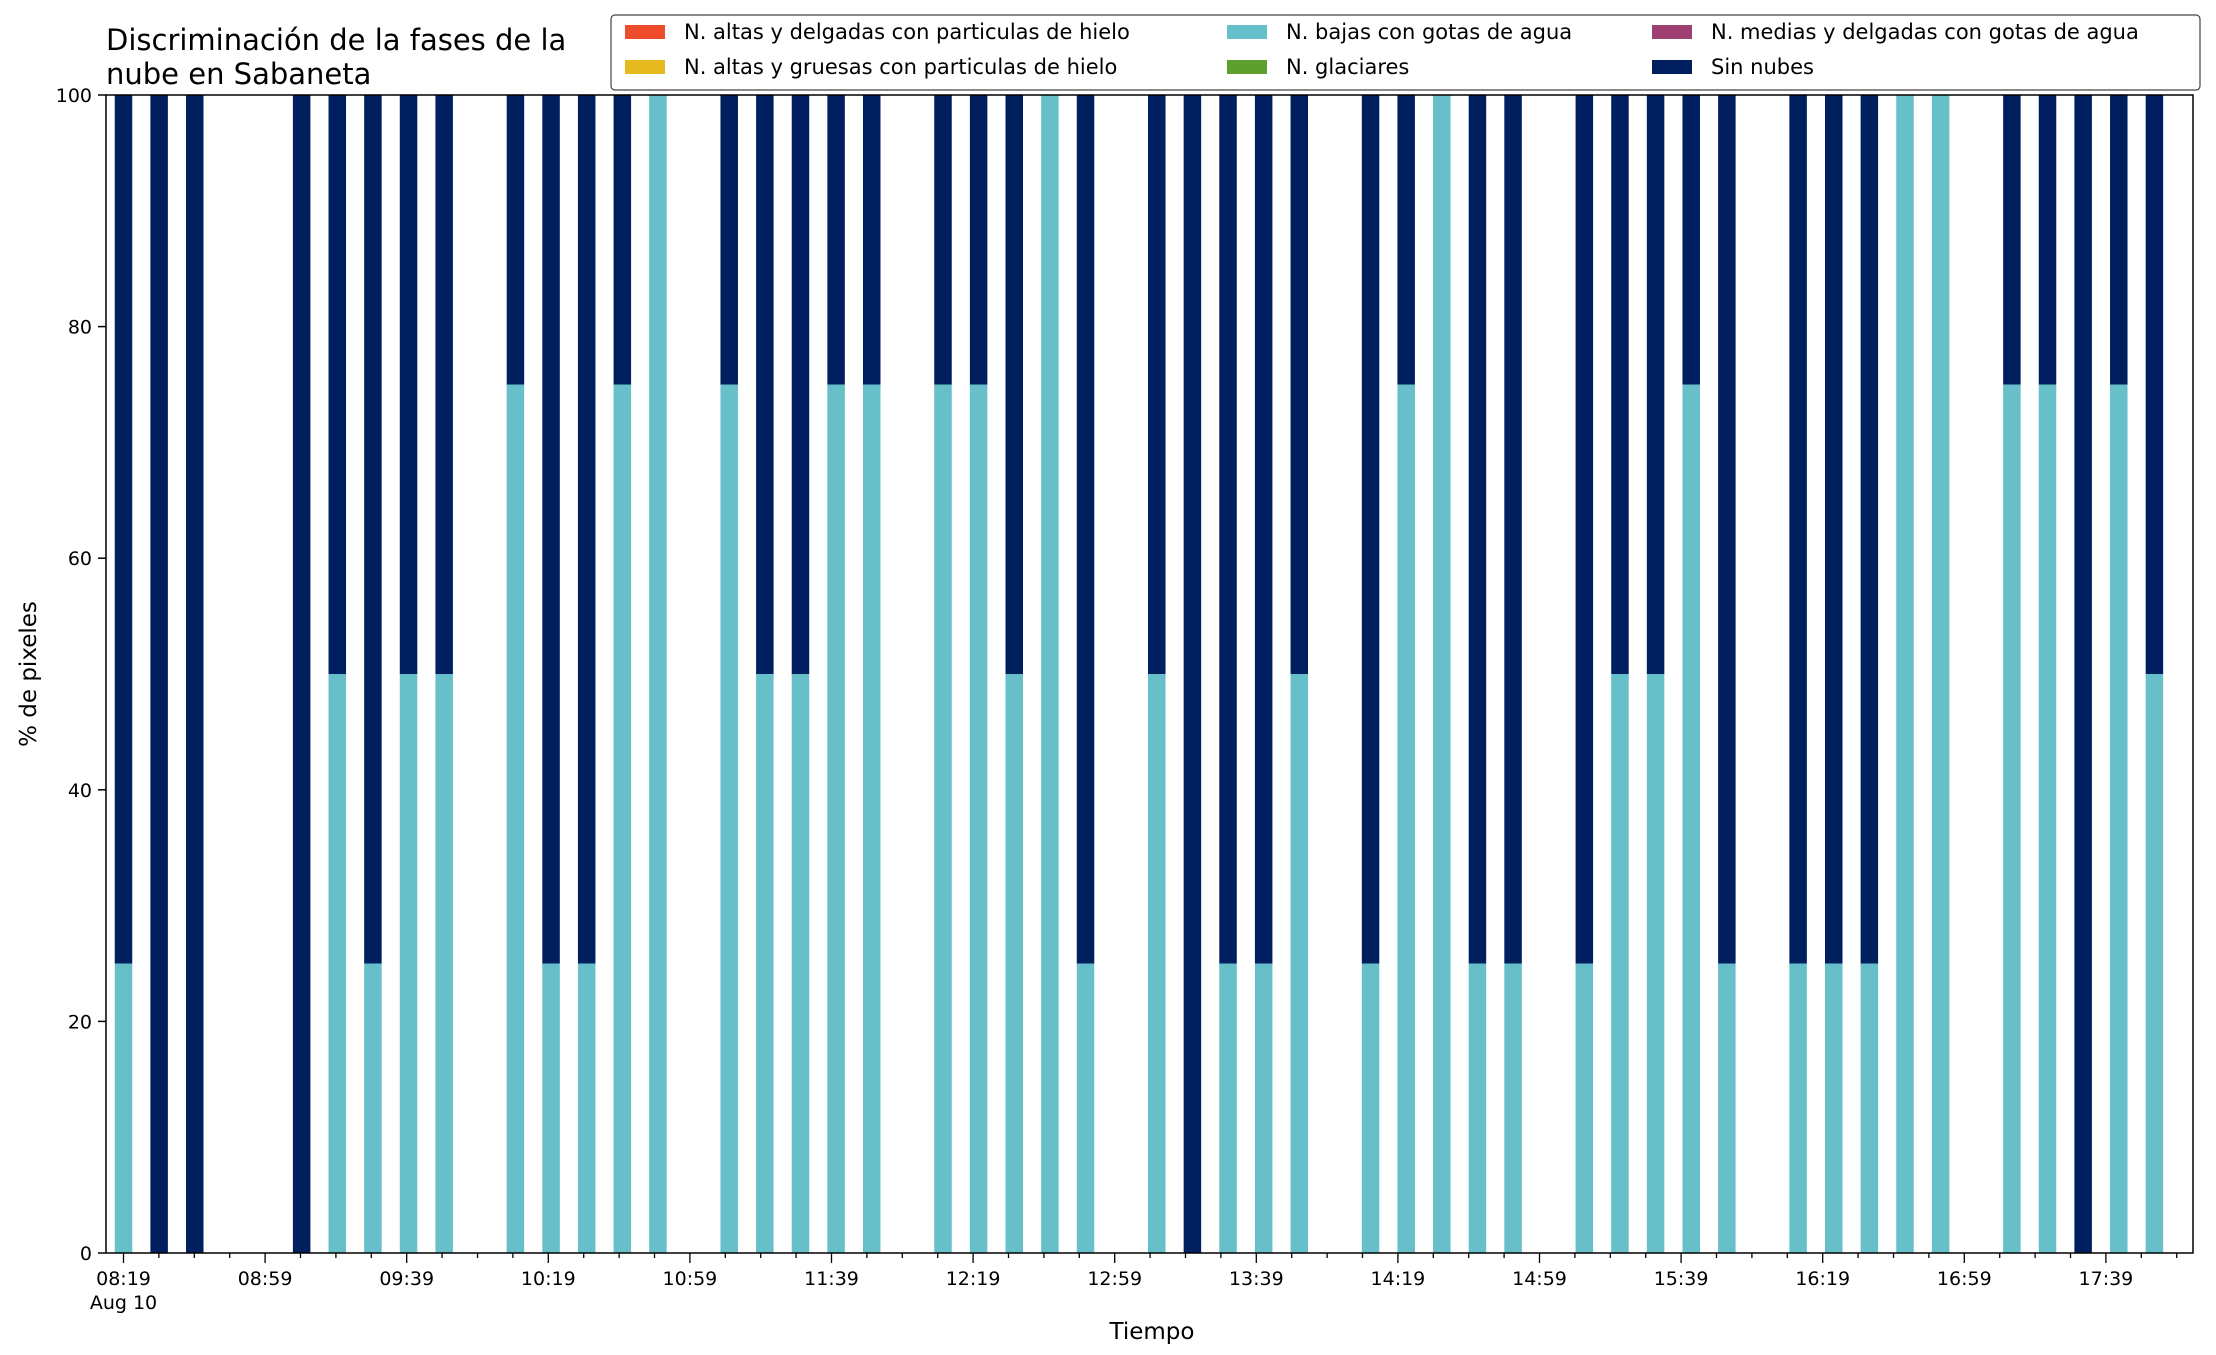 The height and width of the screenshot is (1355, 2216). I want to click on chart-title-line2: nube en Sabaneta, so click(238, 74).